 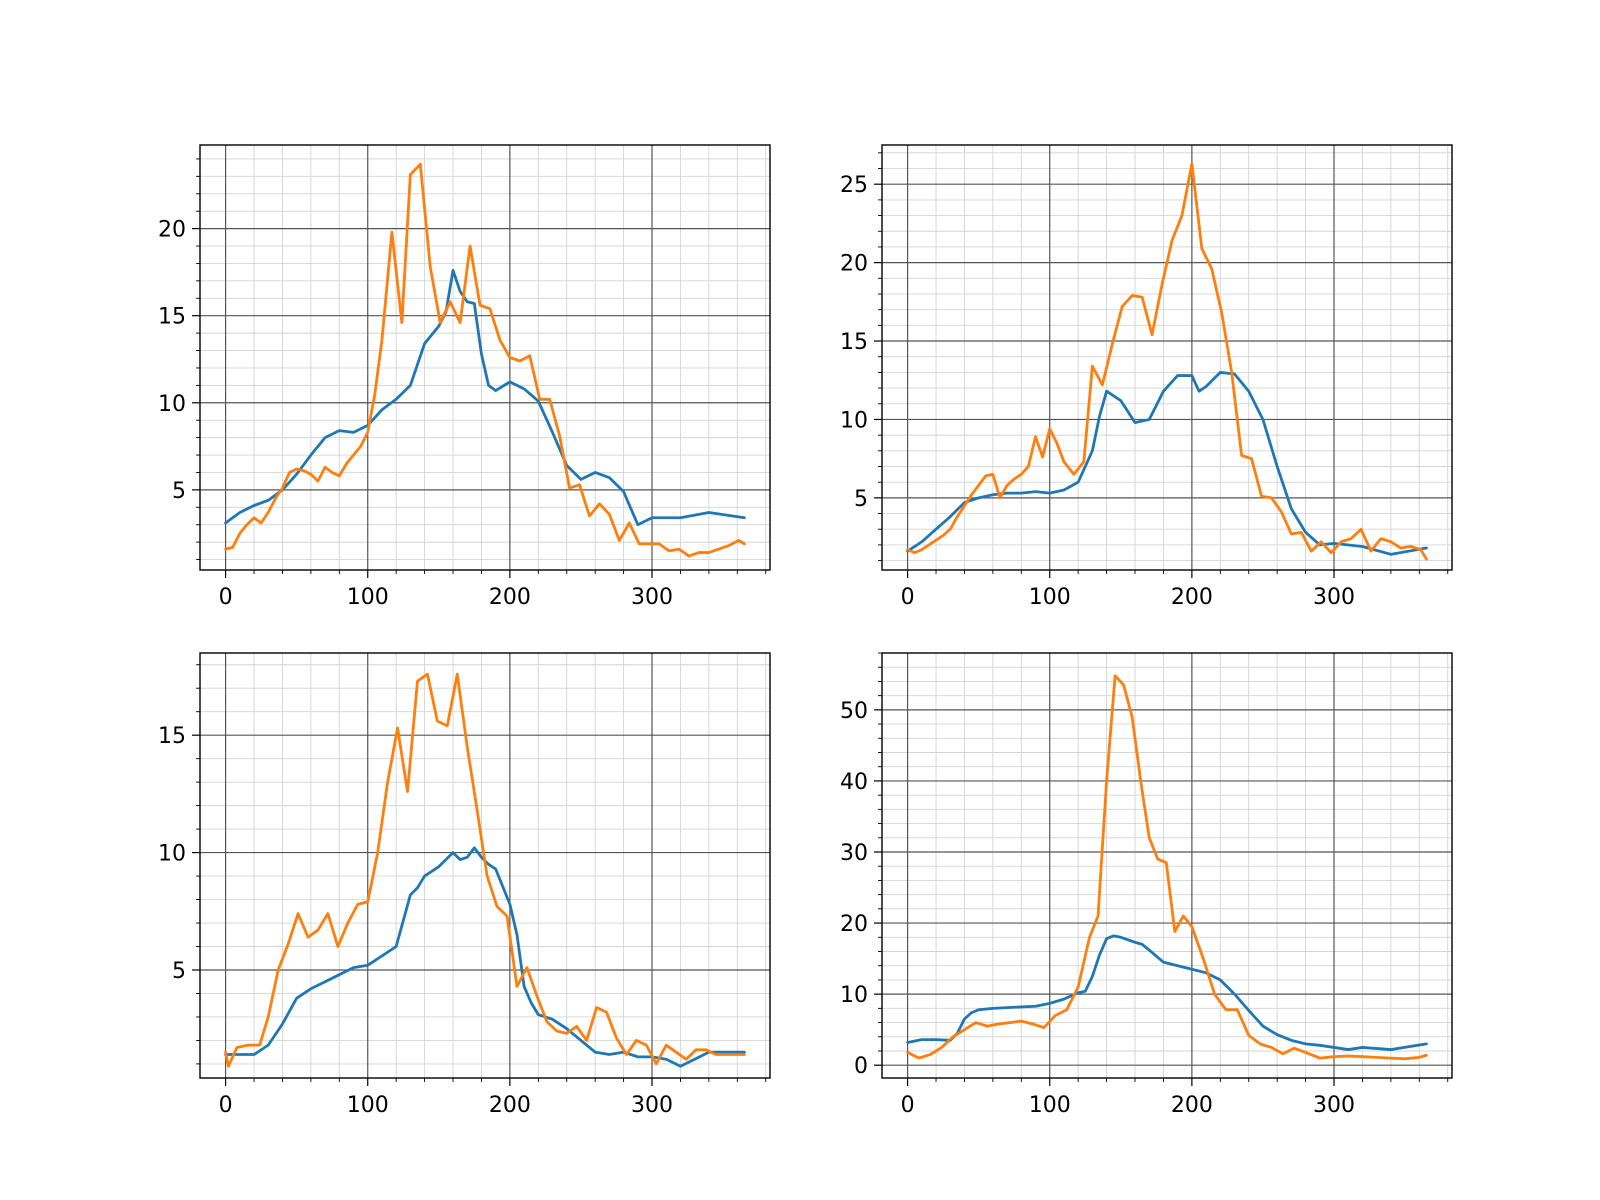 I want to click on series-line-2-bottom-left, so click(x=485, y=870).